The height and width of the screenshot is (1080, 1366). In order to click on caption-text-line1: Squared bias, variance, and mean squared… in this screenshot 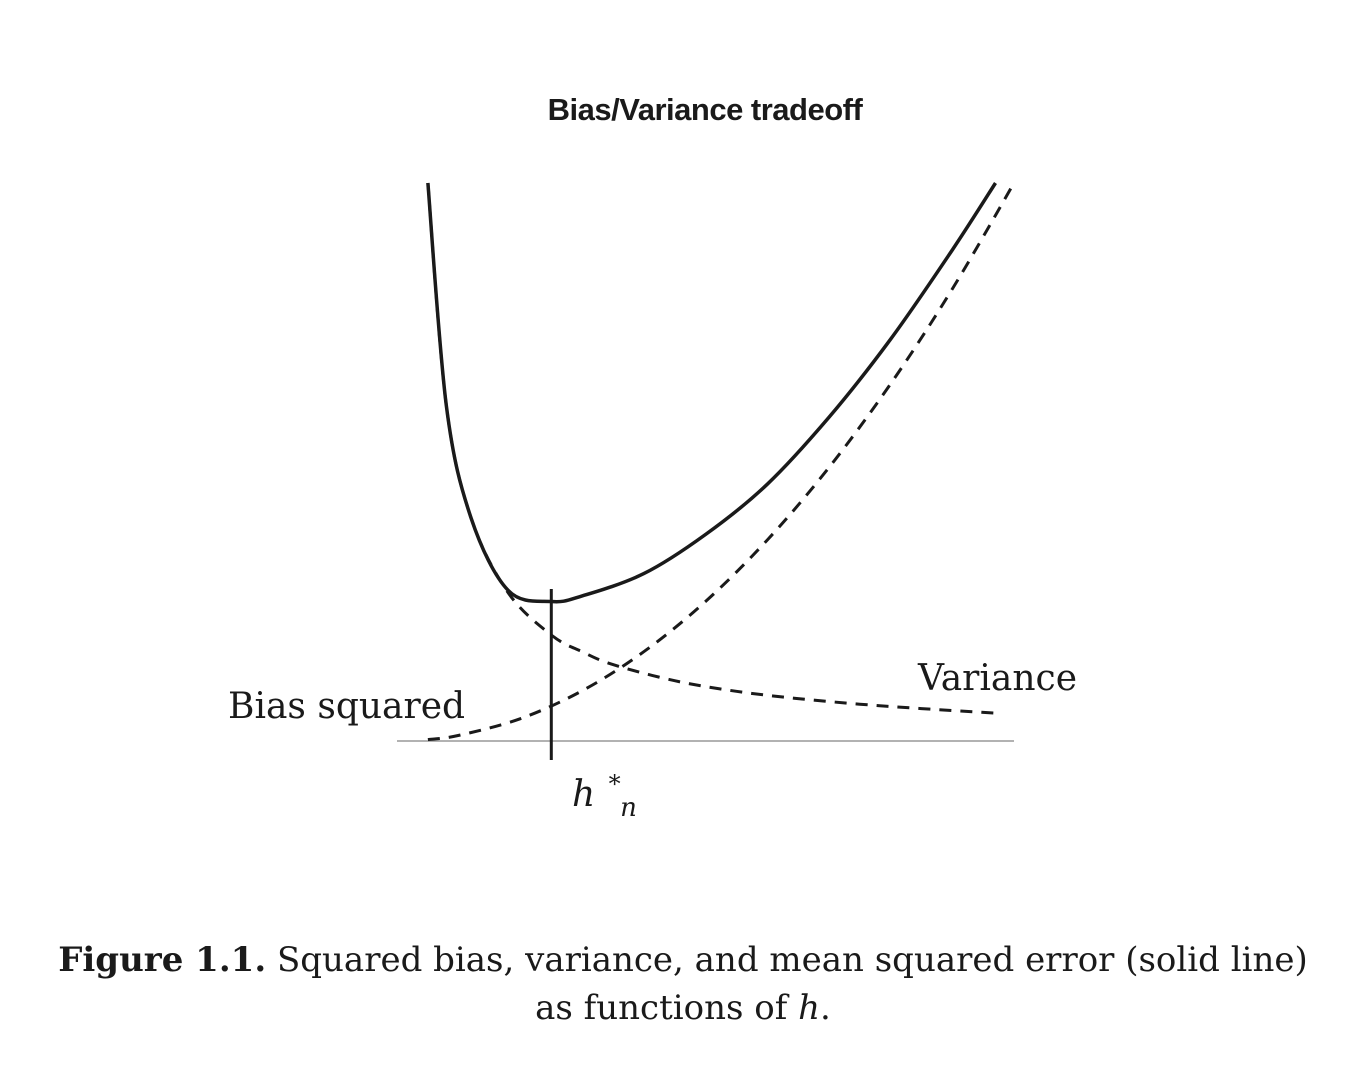, I will do `click(787, 960)`.